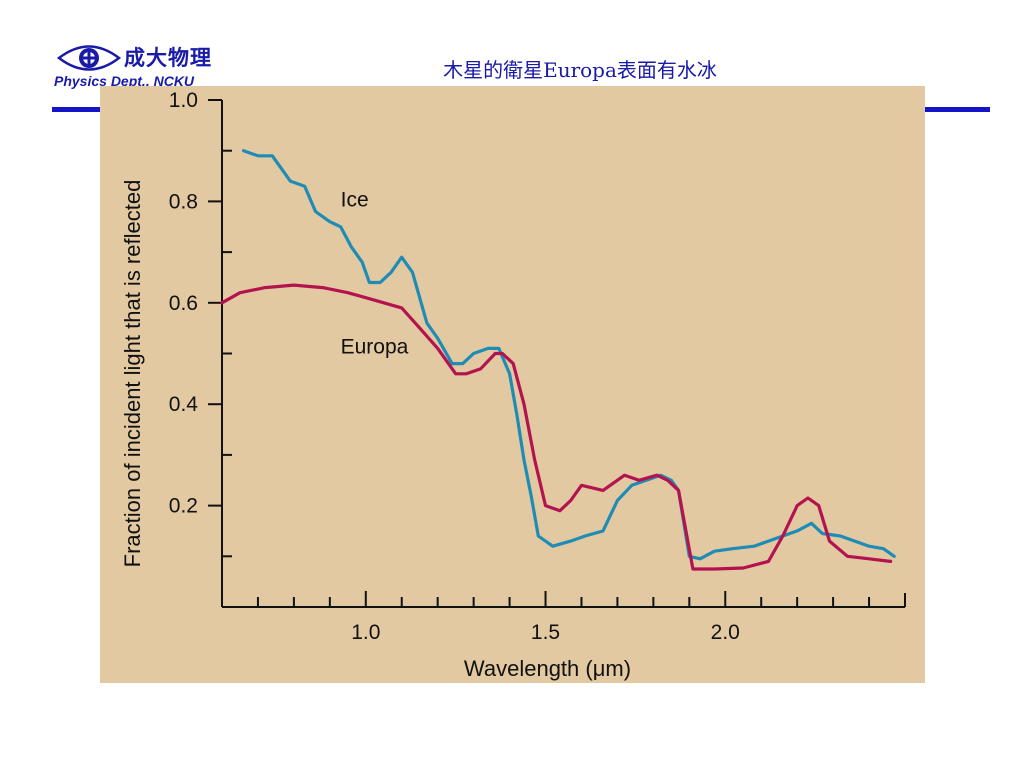 This screenshot has width=1024, height=768. What do you see at coordinates (725, 632) in the screenshot?
I see `x-tick-label: 2.0` at bounding box center [725, 632].